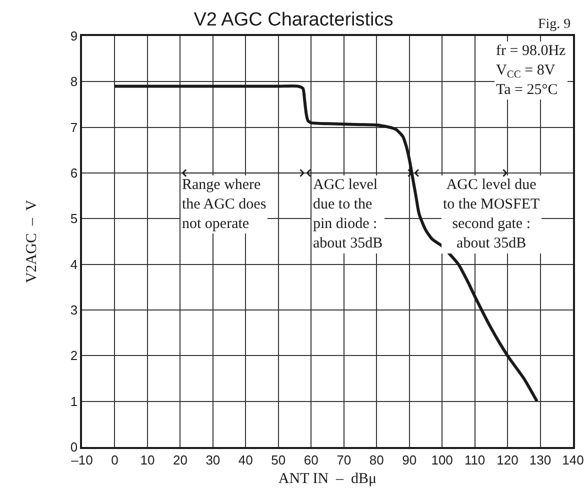 Image resolution: width=587 pixels, height=495 pixels. What do you see at coordinates (475, 460) in the screenshot?
I see `x-tick-label: 110` at bounding box center [475, 460].